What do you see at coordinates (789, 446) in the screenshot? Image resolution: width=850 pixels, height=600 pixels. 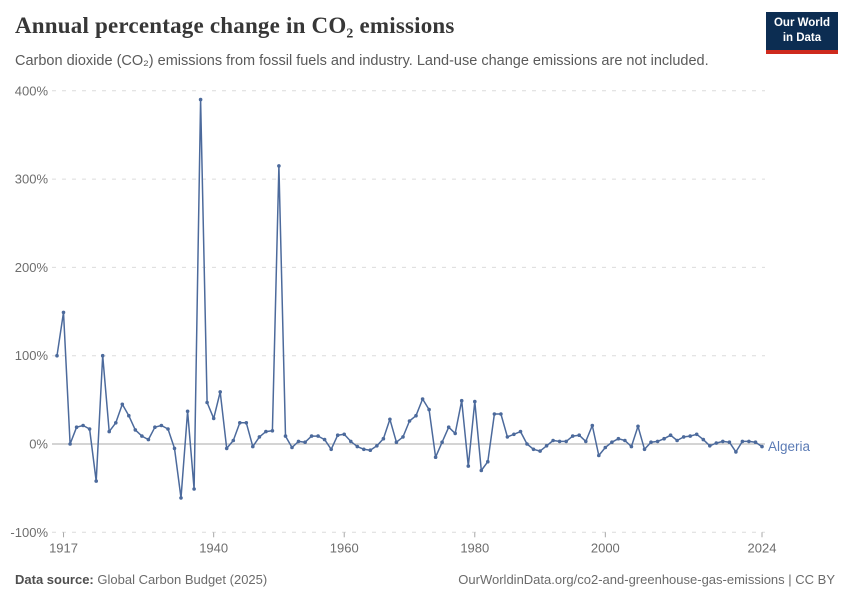 I see `entity-label: Algeria` at bounding box center [789, 446].